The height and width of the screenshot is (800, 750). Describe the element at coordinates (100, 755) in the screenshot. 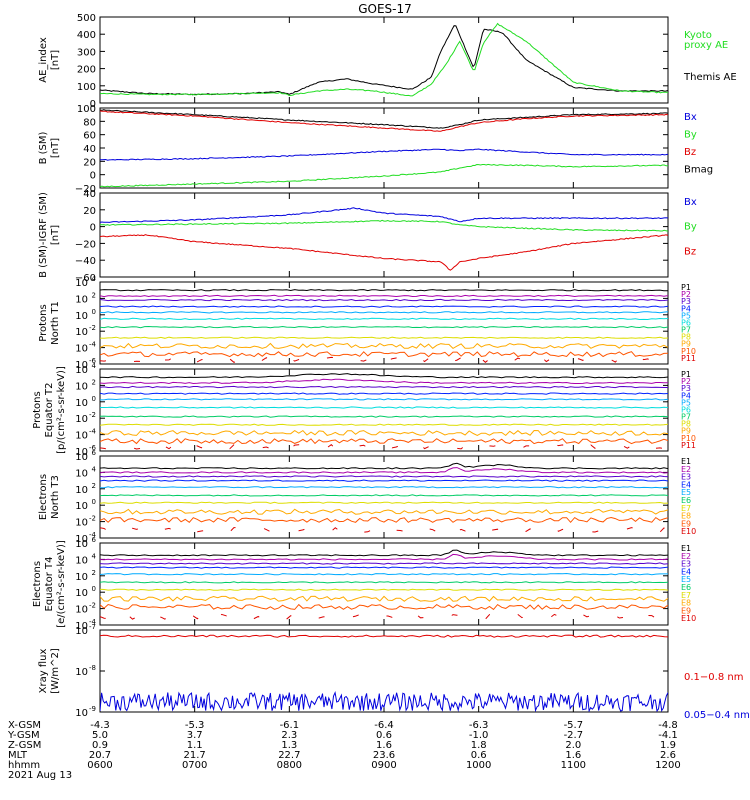

I see `ephemeris-value: 20.7` at that location.